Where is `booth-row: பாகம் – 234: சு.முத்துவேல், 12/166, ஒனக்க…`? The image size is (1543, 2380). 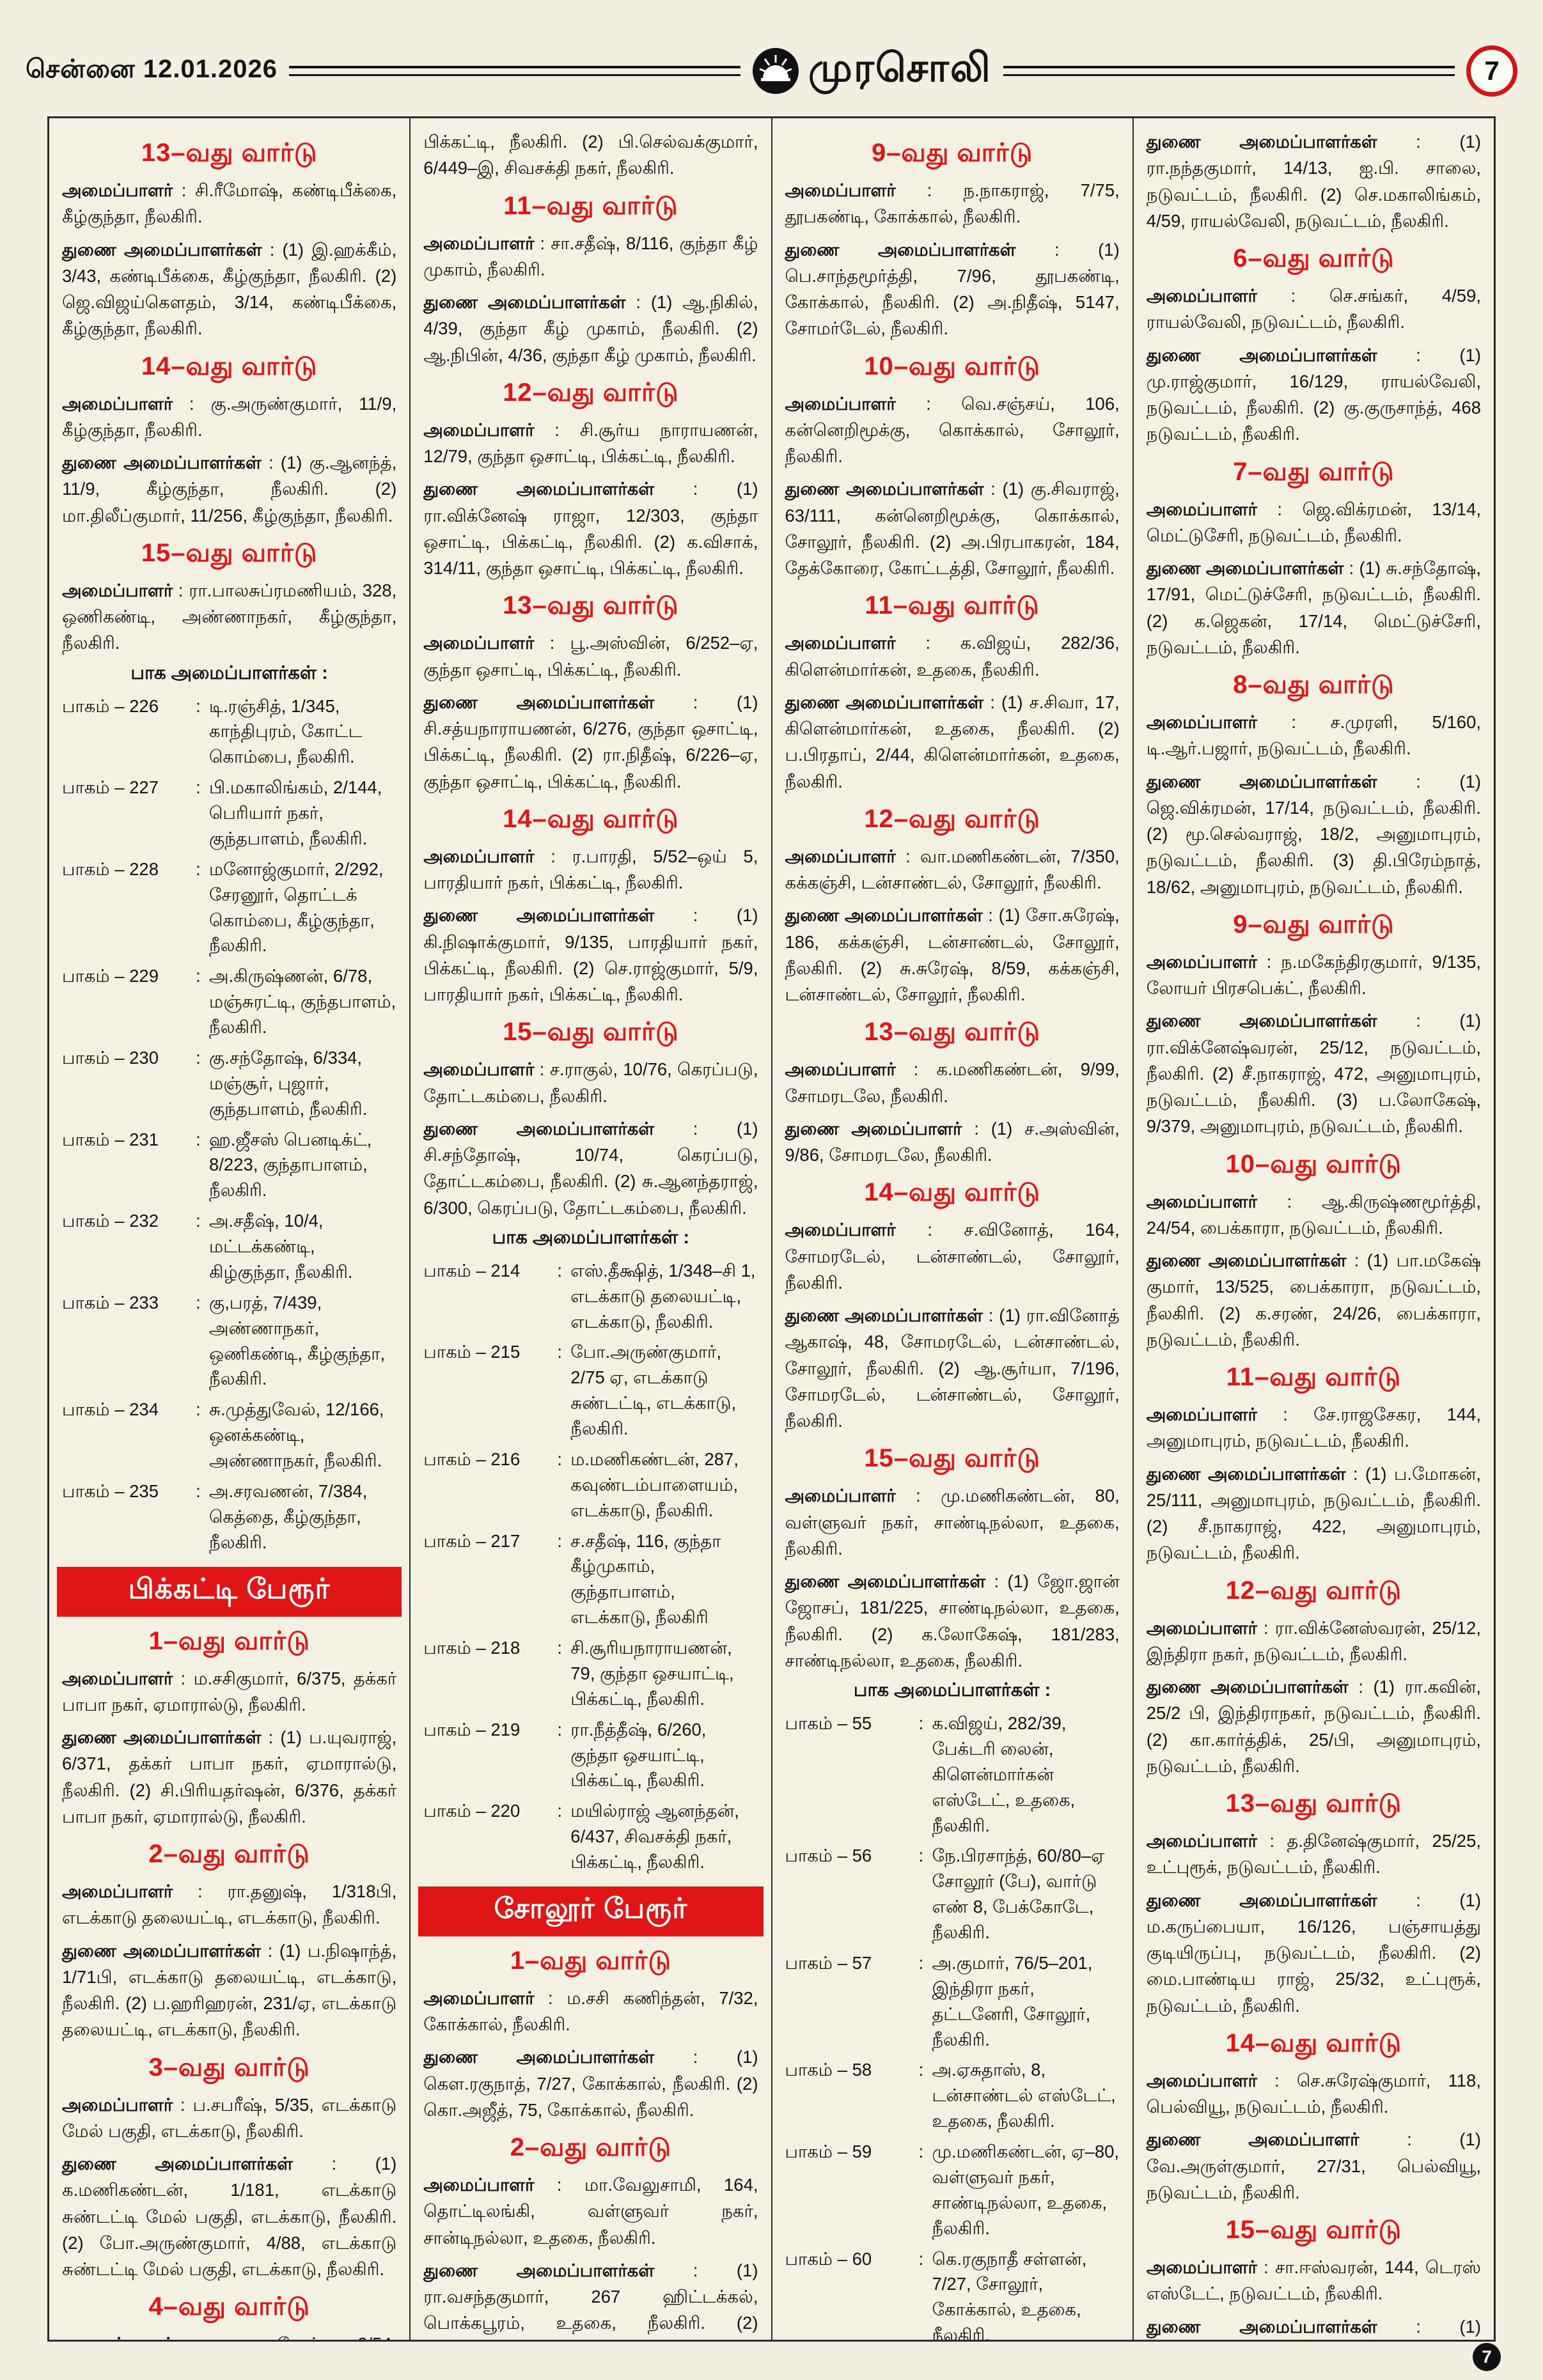
booth-row: பாகம் – 234: சு.முத்துவேல், 12/166, ஒனக்க… is located at coordinates (229, 1435).